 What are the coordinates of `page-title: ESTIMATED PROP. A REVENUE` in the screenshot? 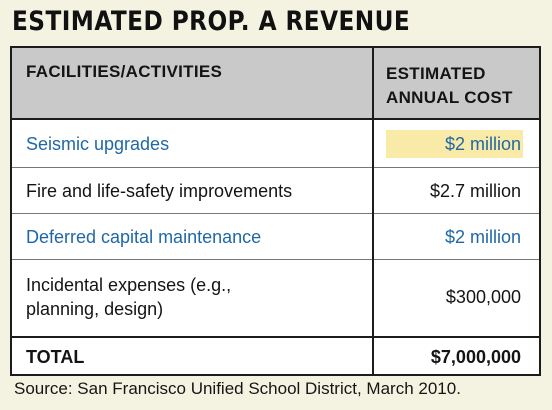 It's located at (211, 21).